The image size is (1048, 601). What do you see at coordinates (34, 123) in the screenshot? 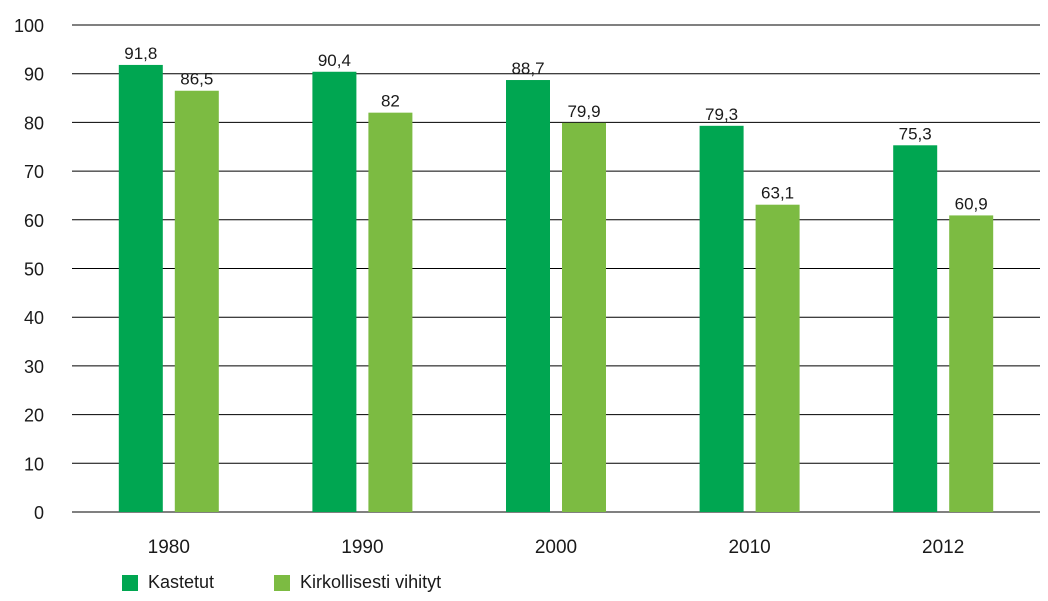
I see `y-tick-label-80: 80` at bounding box center [34, 123].